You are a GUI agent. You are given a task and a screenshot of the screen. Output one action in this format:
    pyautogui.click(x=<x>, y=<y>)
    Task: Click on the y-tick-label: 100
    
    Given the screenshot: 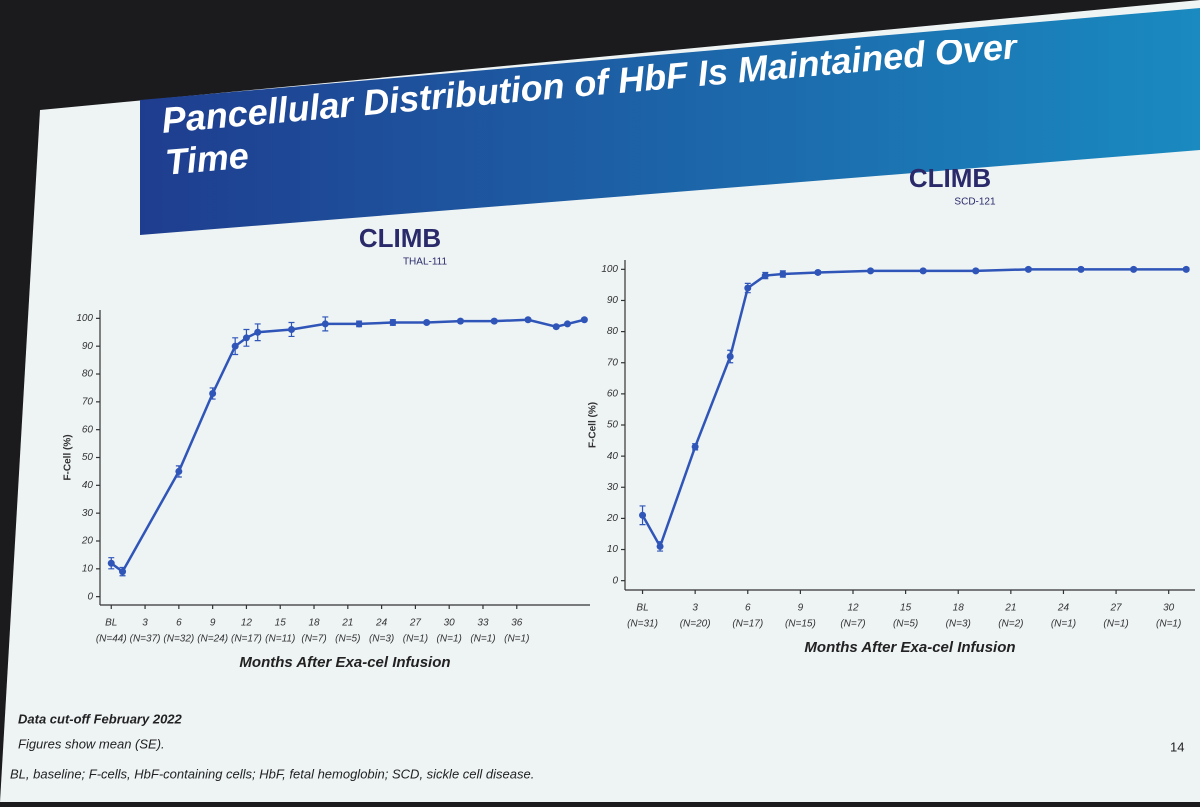 What is the action you would take?
    pyautogui.click(x=609, y=269)
    